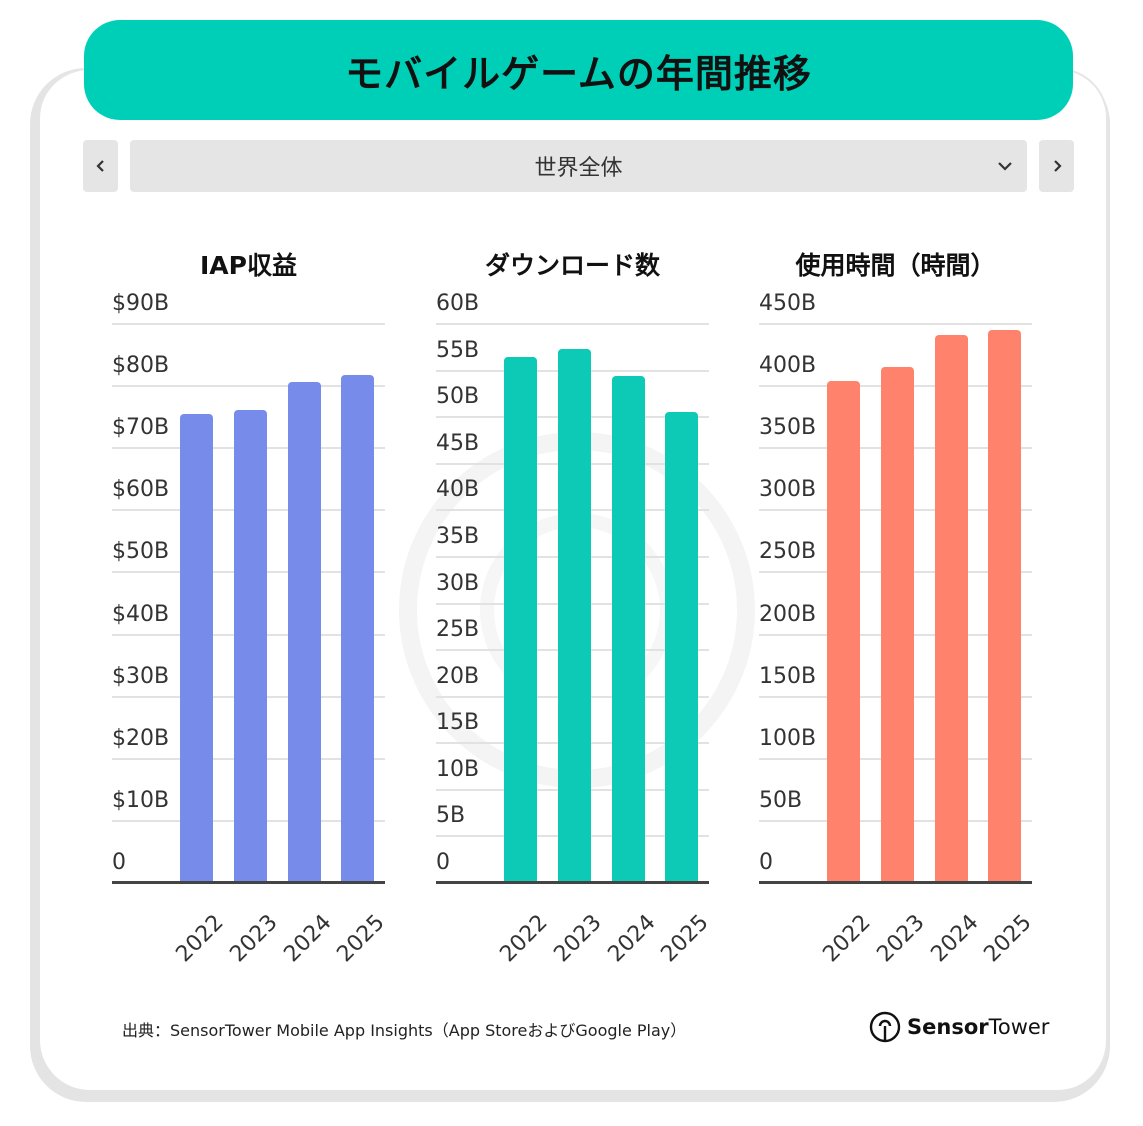  I want to click on chevron-down-icon, so click(1005, 166).